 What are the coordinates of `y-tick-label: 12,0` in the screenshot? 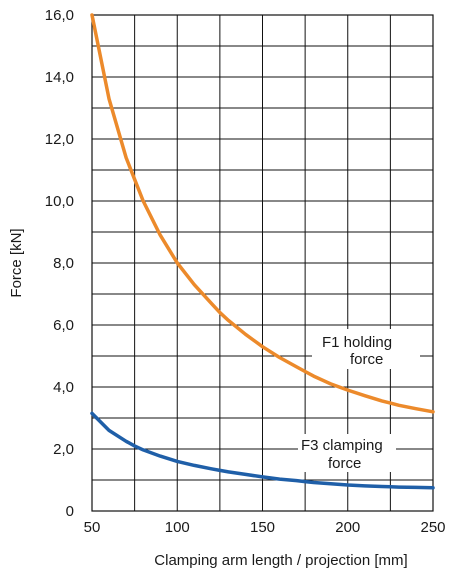 It's located at (59, 139).